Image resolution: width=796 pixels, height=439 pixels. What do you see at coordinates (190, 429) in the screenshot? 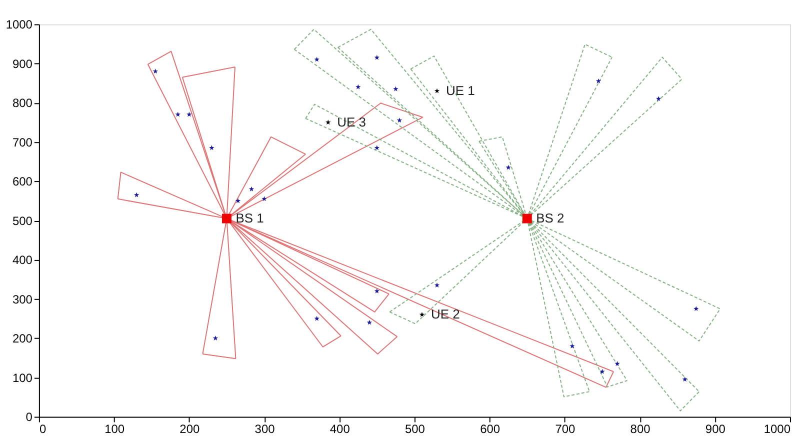
I see `x-tick-label: 200` at bounding box center [190, 429].